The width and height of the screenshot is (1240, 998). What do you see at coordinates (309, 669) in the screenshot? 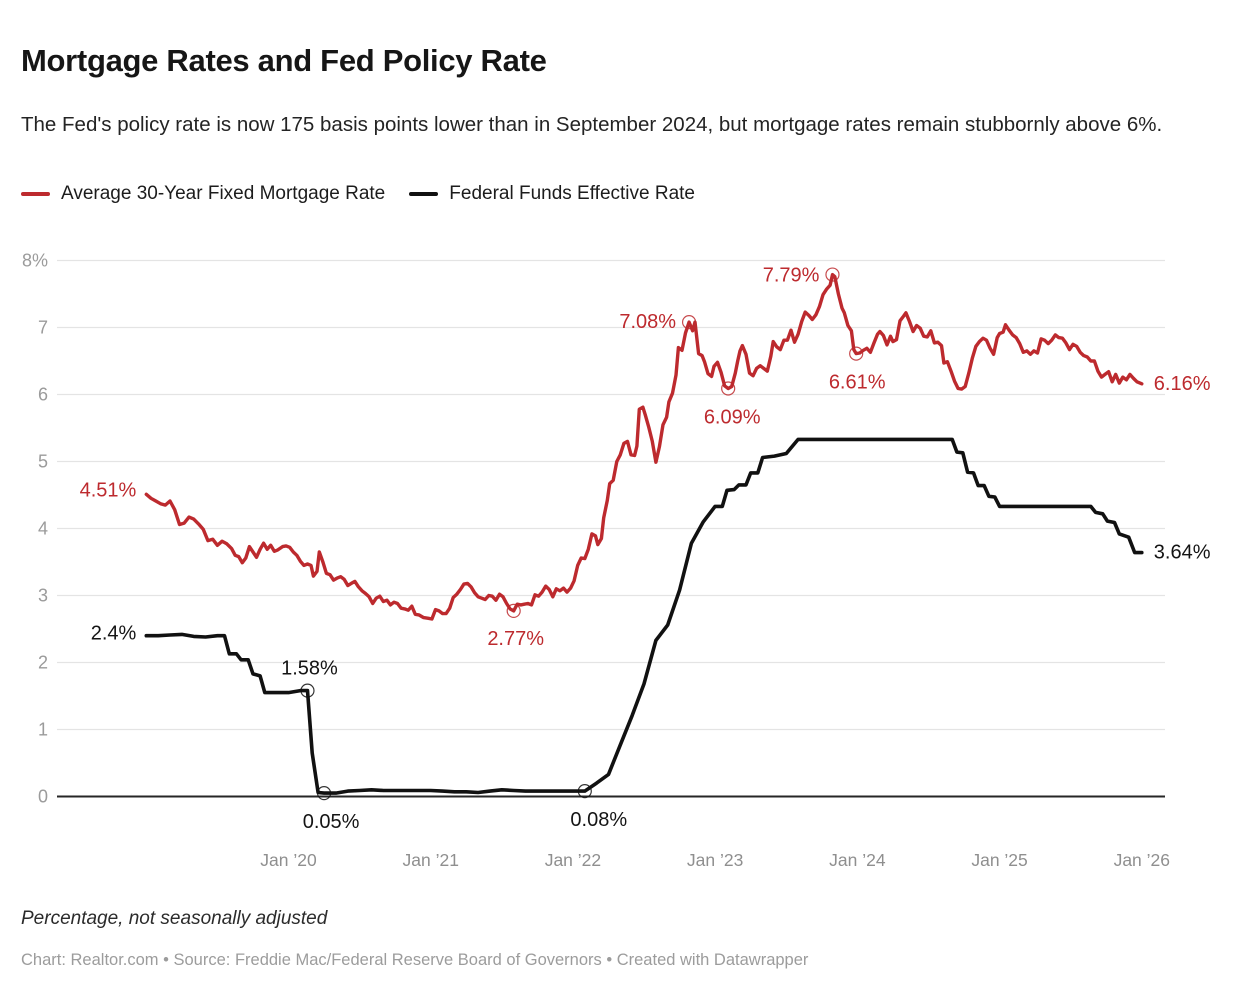
I see `value-annotation-1-58-: 1.58%` at bounding box center [309, 669].